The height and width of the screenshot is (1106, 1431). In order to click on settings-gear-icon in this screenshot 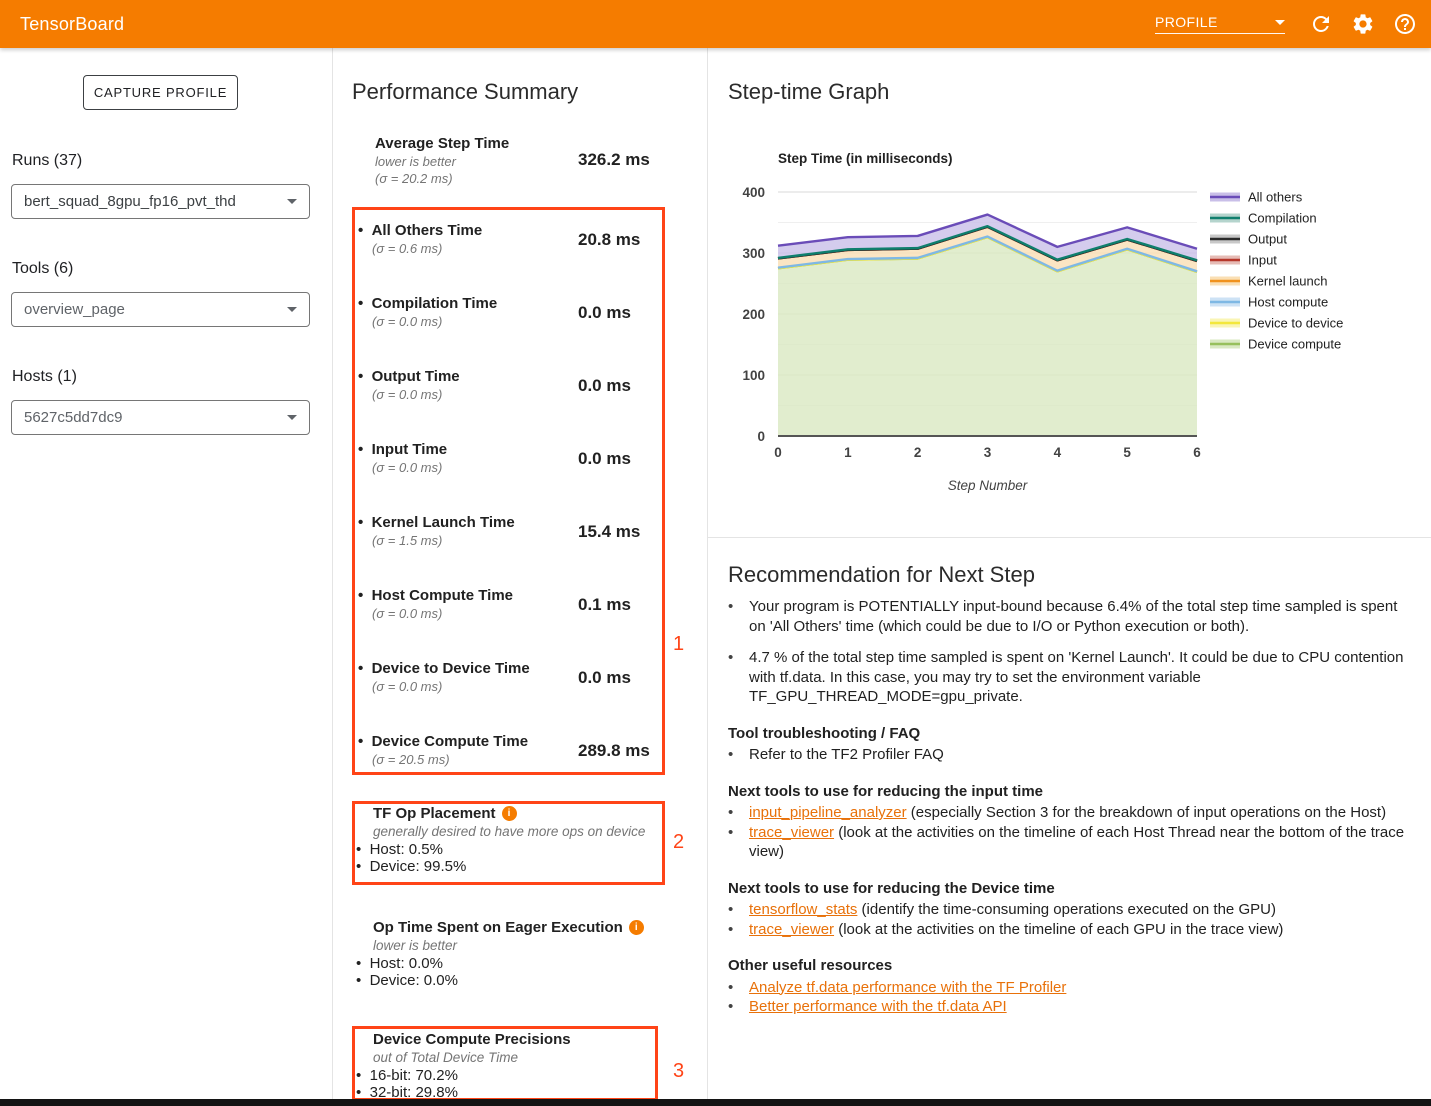, I will do `click(1363, 24)`.